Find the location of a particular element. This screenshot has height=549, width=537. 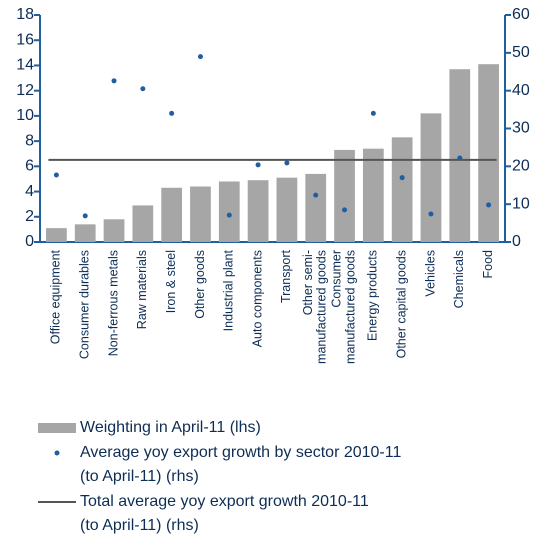

y-tick-label: 12 is located at coordinates (25, 90).